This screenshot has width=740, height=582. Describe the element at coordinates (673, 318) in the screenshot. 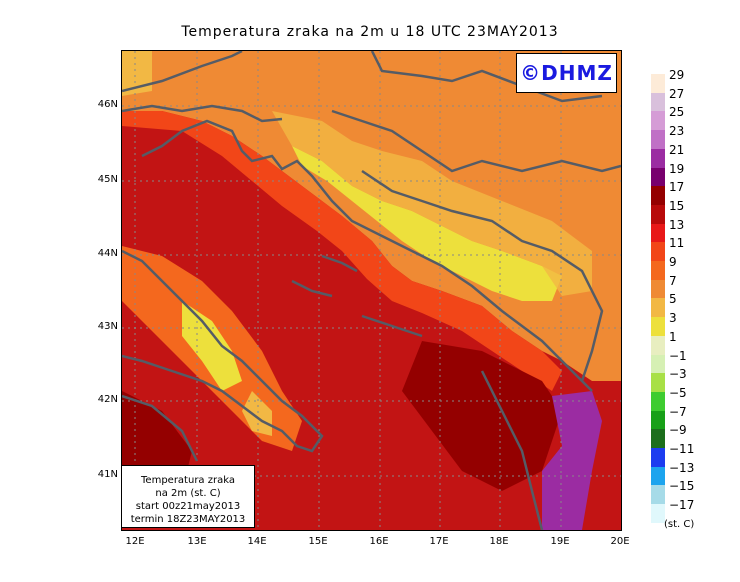

I see `legend-label: 3` at that location.